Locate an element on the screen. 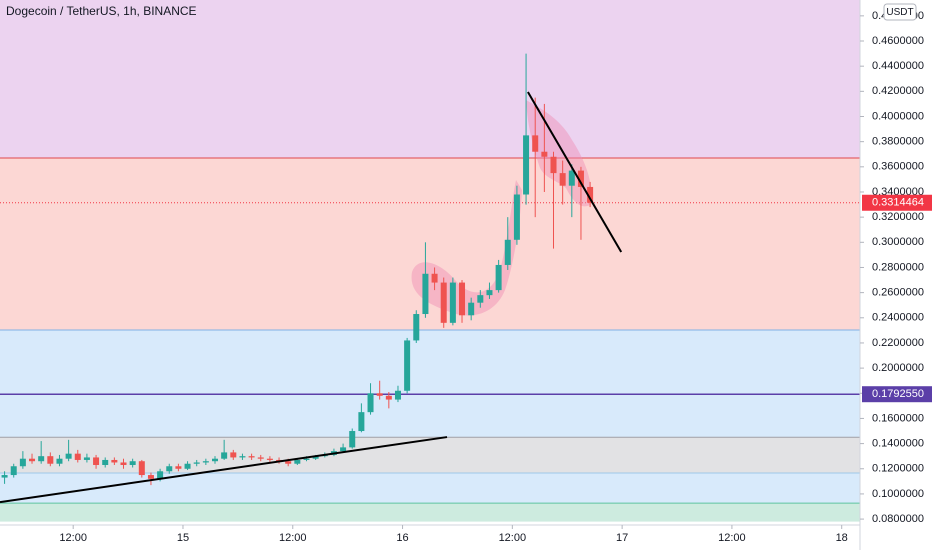 Image resolution: width=932 pixels, height=555 pixels. y-tick-label: 0.3000000 is located at coordinates (898, 242).